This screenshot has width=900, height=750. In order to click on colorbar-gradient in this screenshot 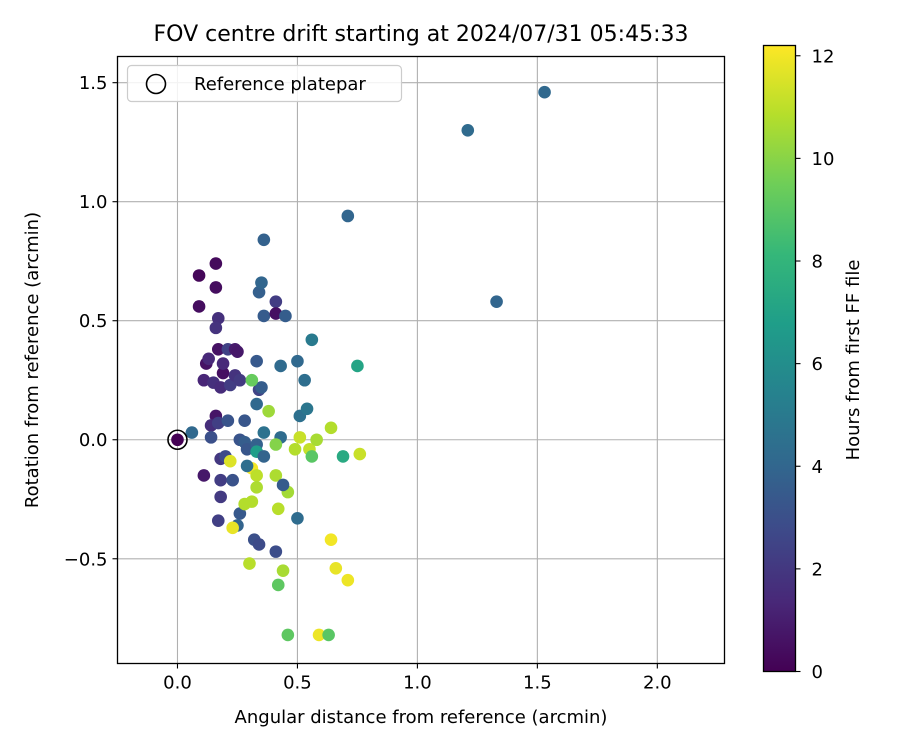, I will do `click(779, 358)`.